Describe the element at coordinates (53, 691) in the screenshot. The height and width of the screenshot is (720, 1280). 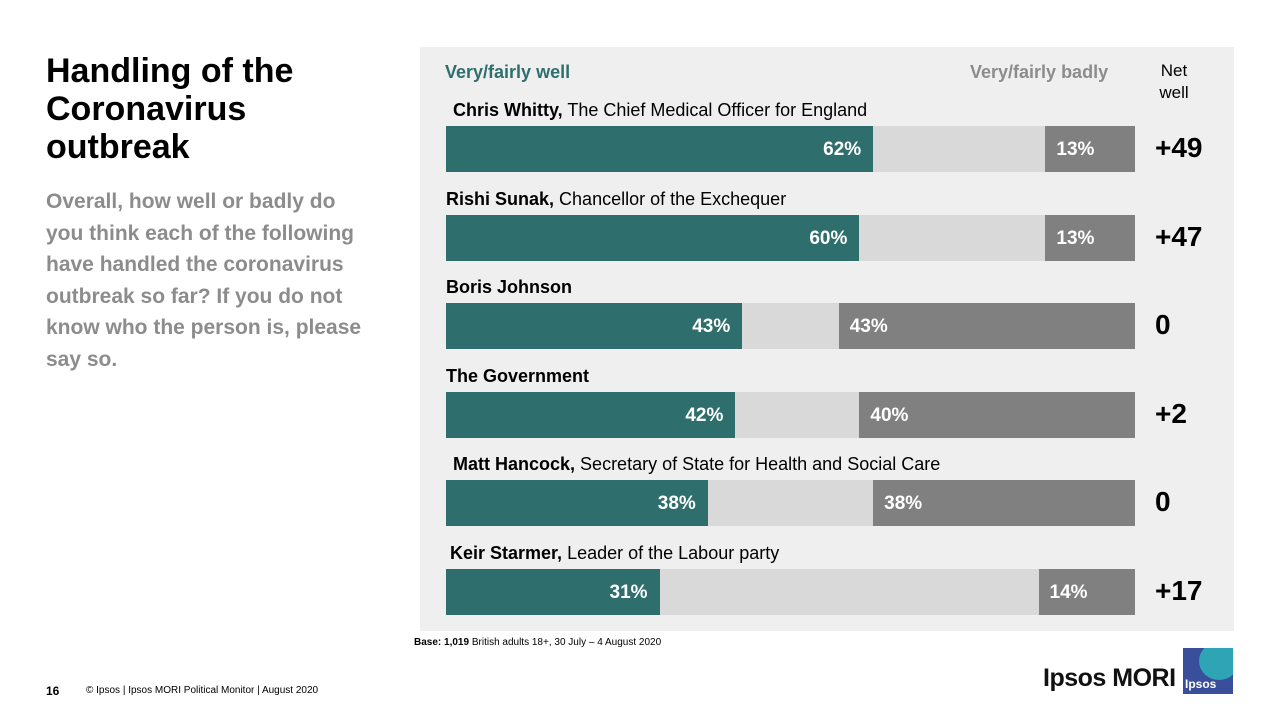
I see `page-number: 16` at that location.